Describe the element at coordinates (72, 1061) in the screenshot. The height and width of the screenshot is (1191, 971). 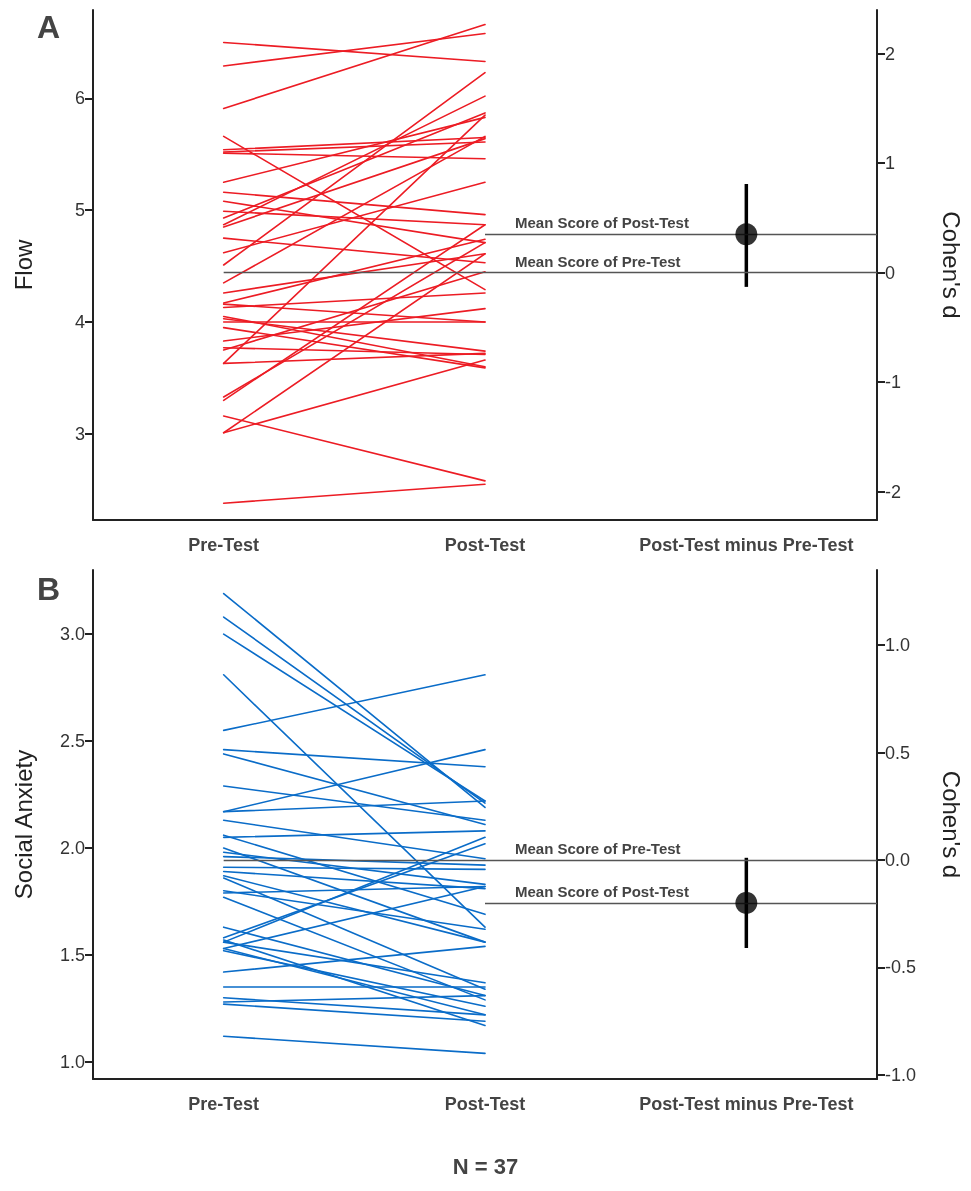
I see `y-tick-label: 1.0` at that location.